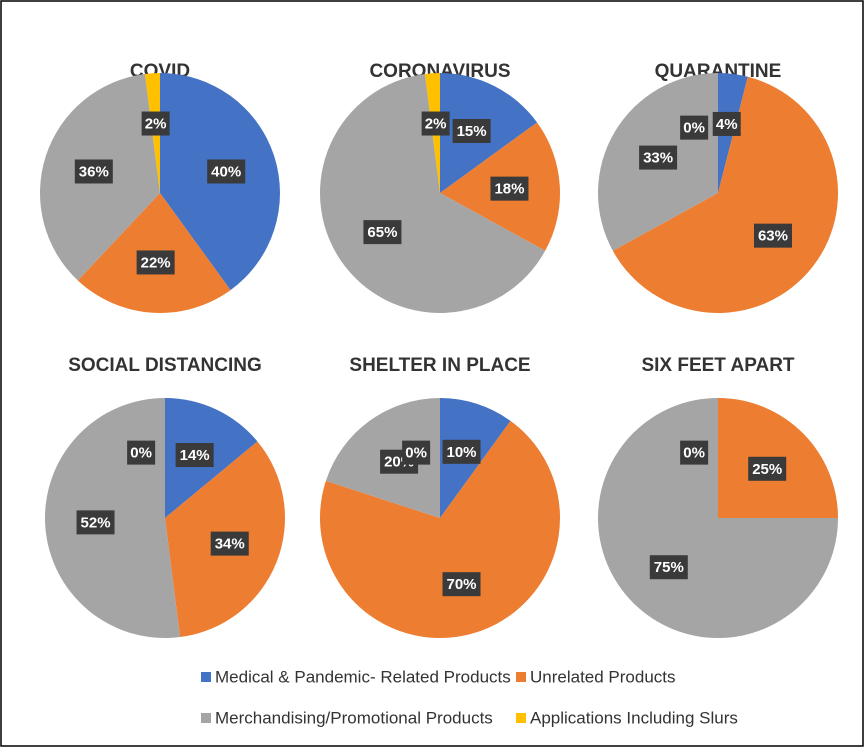 Image resolution: width=865 pixels, height=747 pixels. I want to click on pie-title: SIX FEET APART, so click(717, 365).